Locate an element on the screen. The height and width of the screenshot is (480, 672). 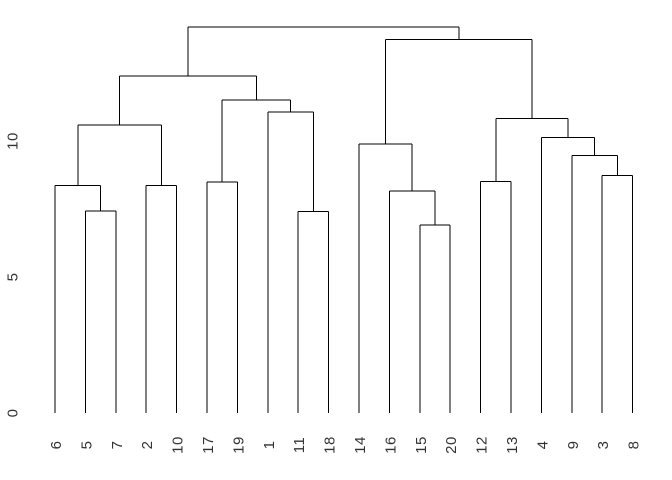
leaf-label: 16 is located at coordinates (390, 445).